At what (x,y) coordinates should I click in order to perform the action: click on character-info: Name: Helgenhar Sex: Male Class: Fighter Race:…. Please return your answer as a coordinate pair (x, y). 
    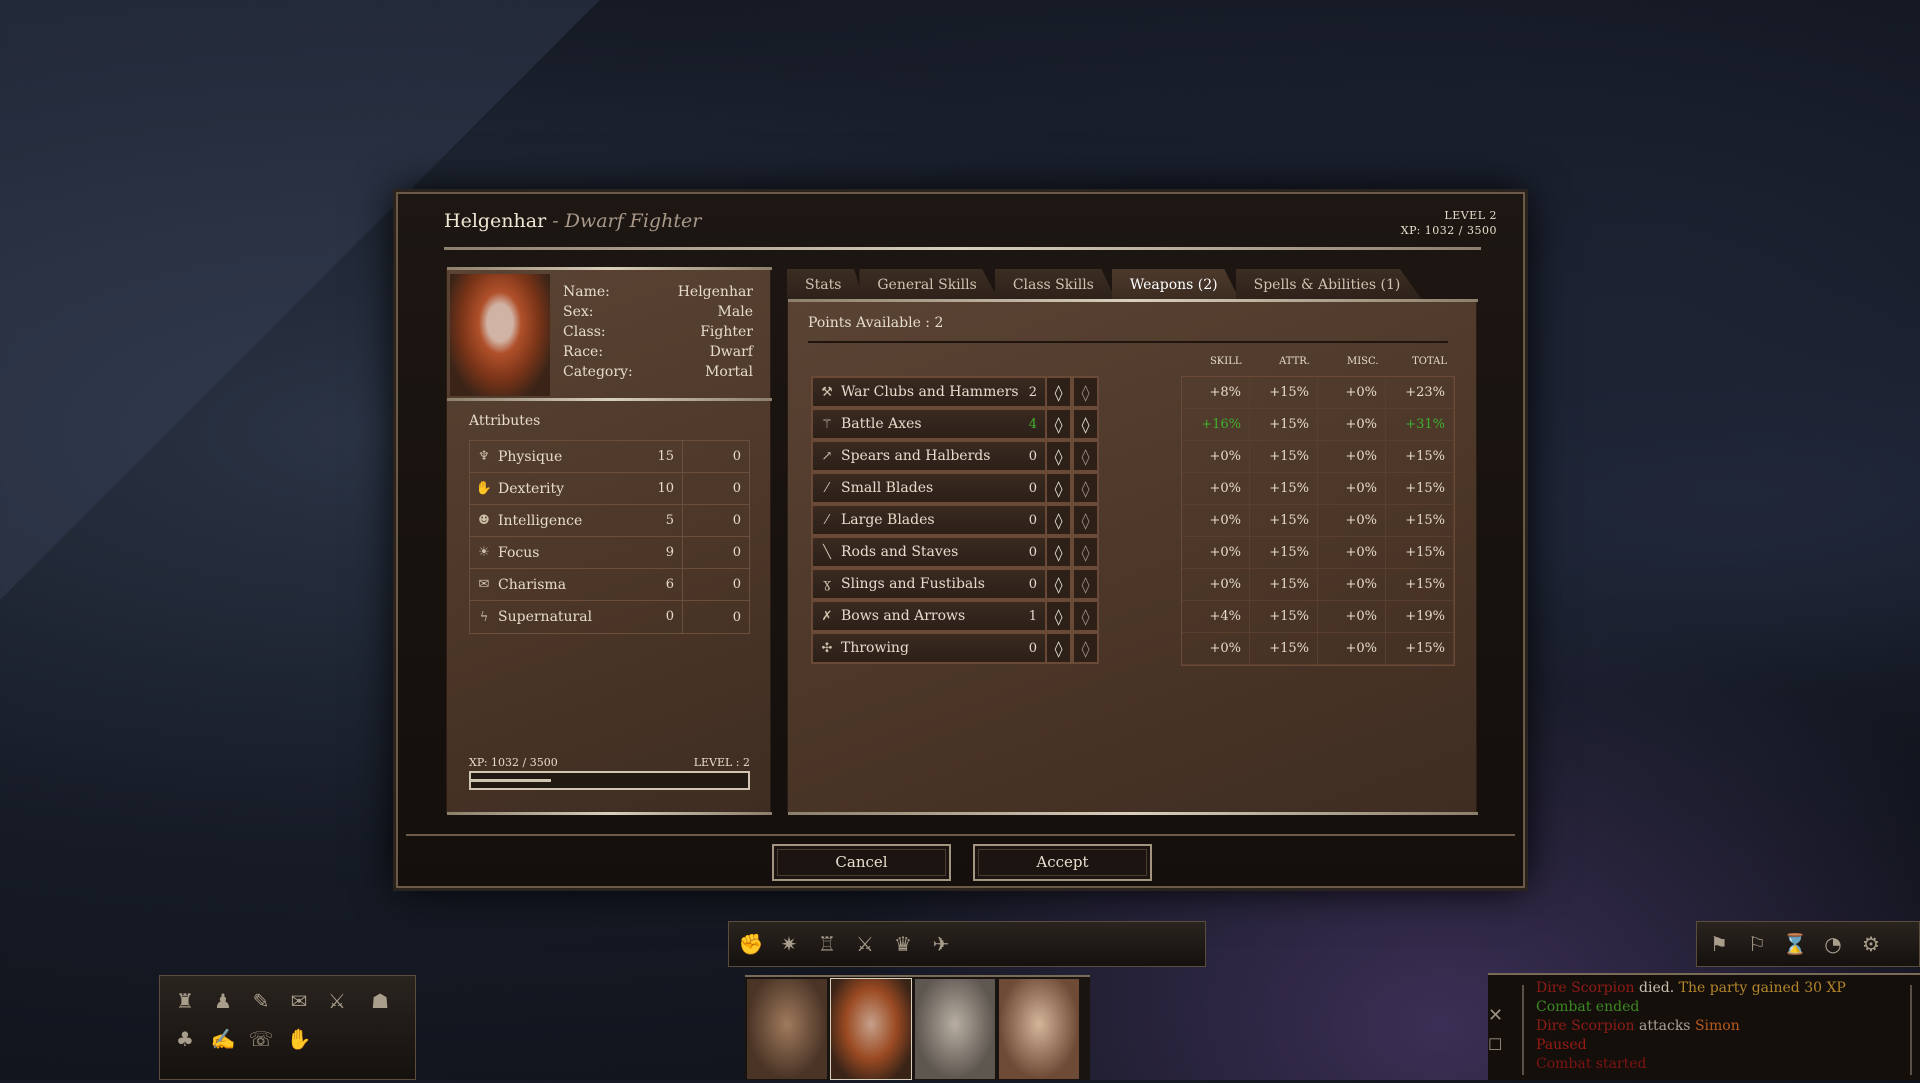
    Looking at the image, I should click on (658, 332).